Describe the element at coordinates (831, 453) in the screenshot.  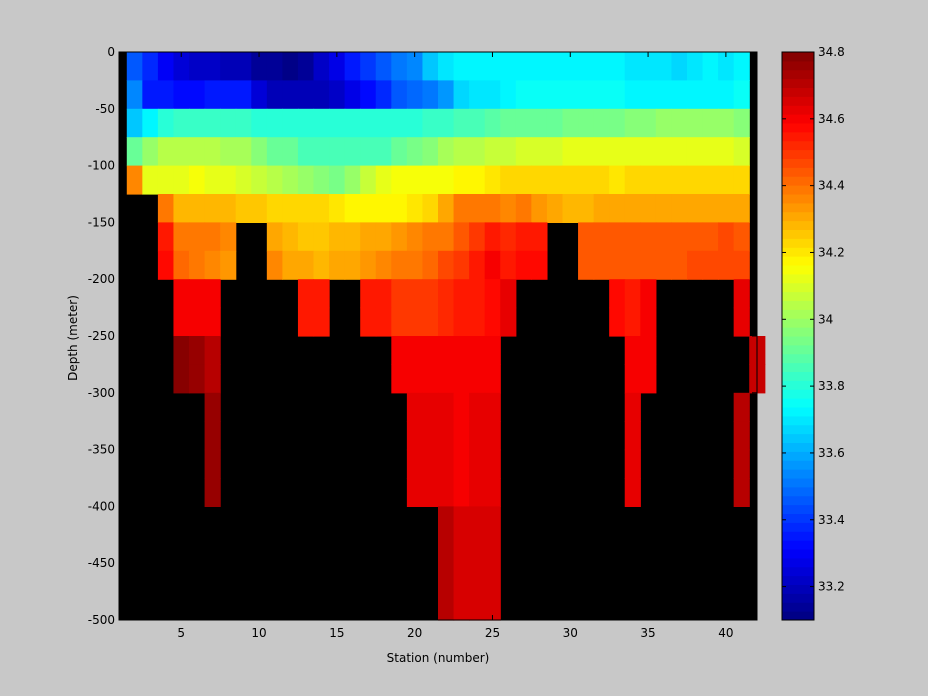
I see `colorbar-tick-label: 33.6` at that location.